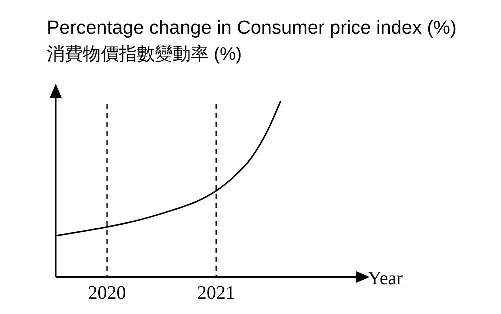  What do you see at coordinates (216, 293) in the screenshot?
I see `x-tick-label: 2021` at bounding box center [216, 293].